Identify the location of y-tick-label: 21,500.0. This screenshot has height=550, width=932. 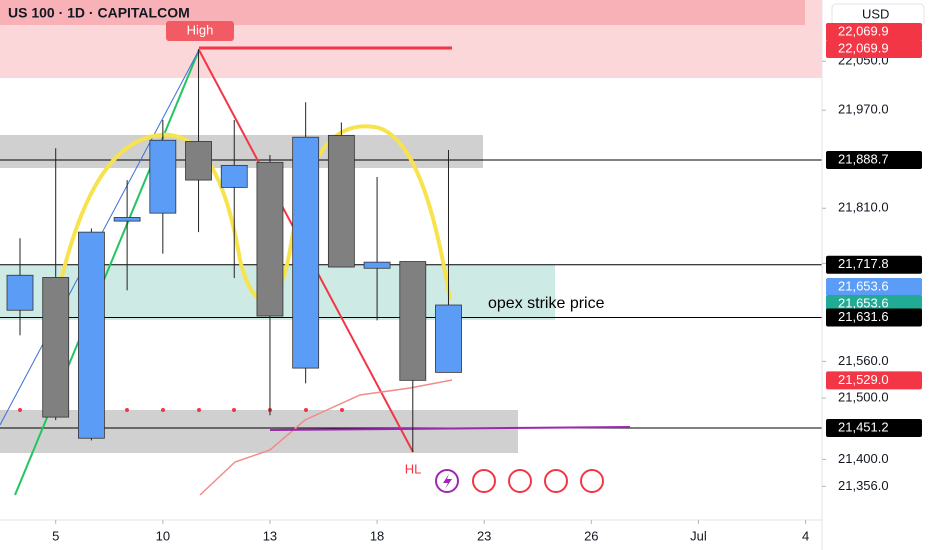
(863, 397).